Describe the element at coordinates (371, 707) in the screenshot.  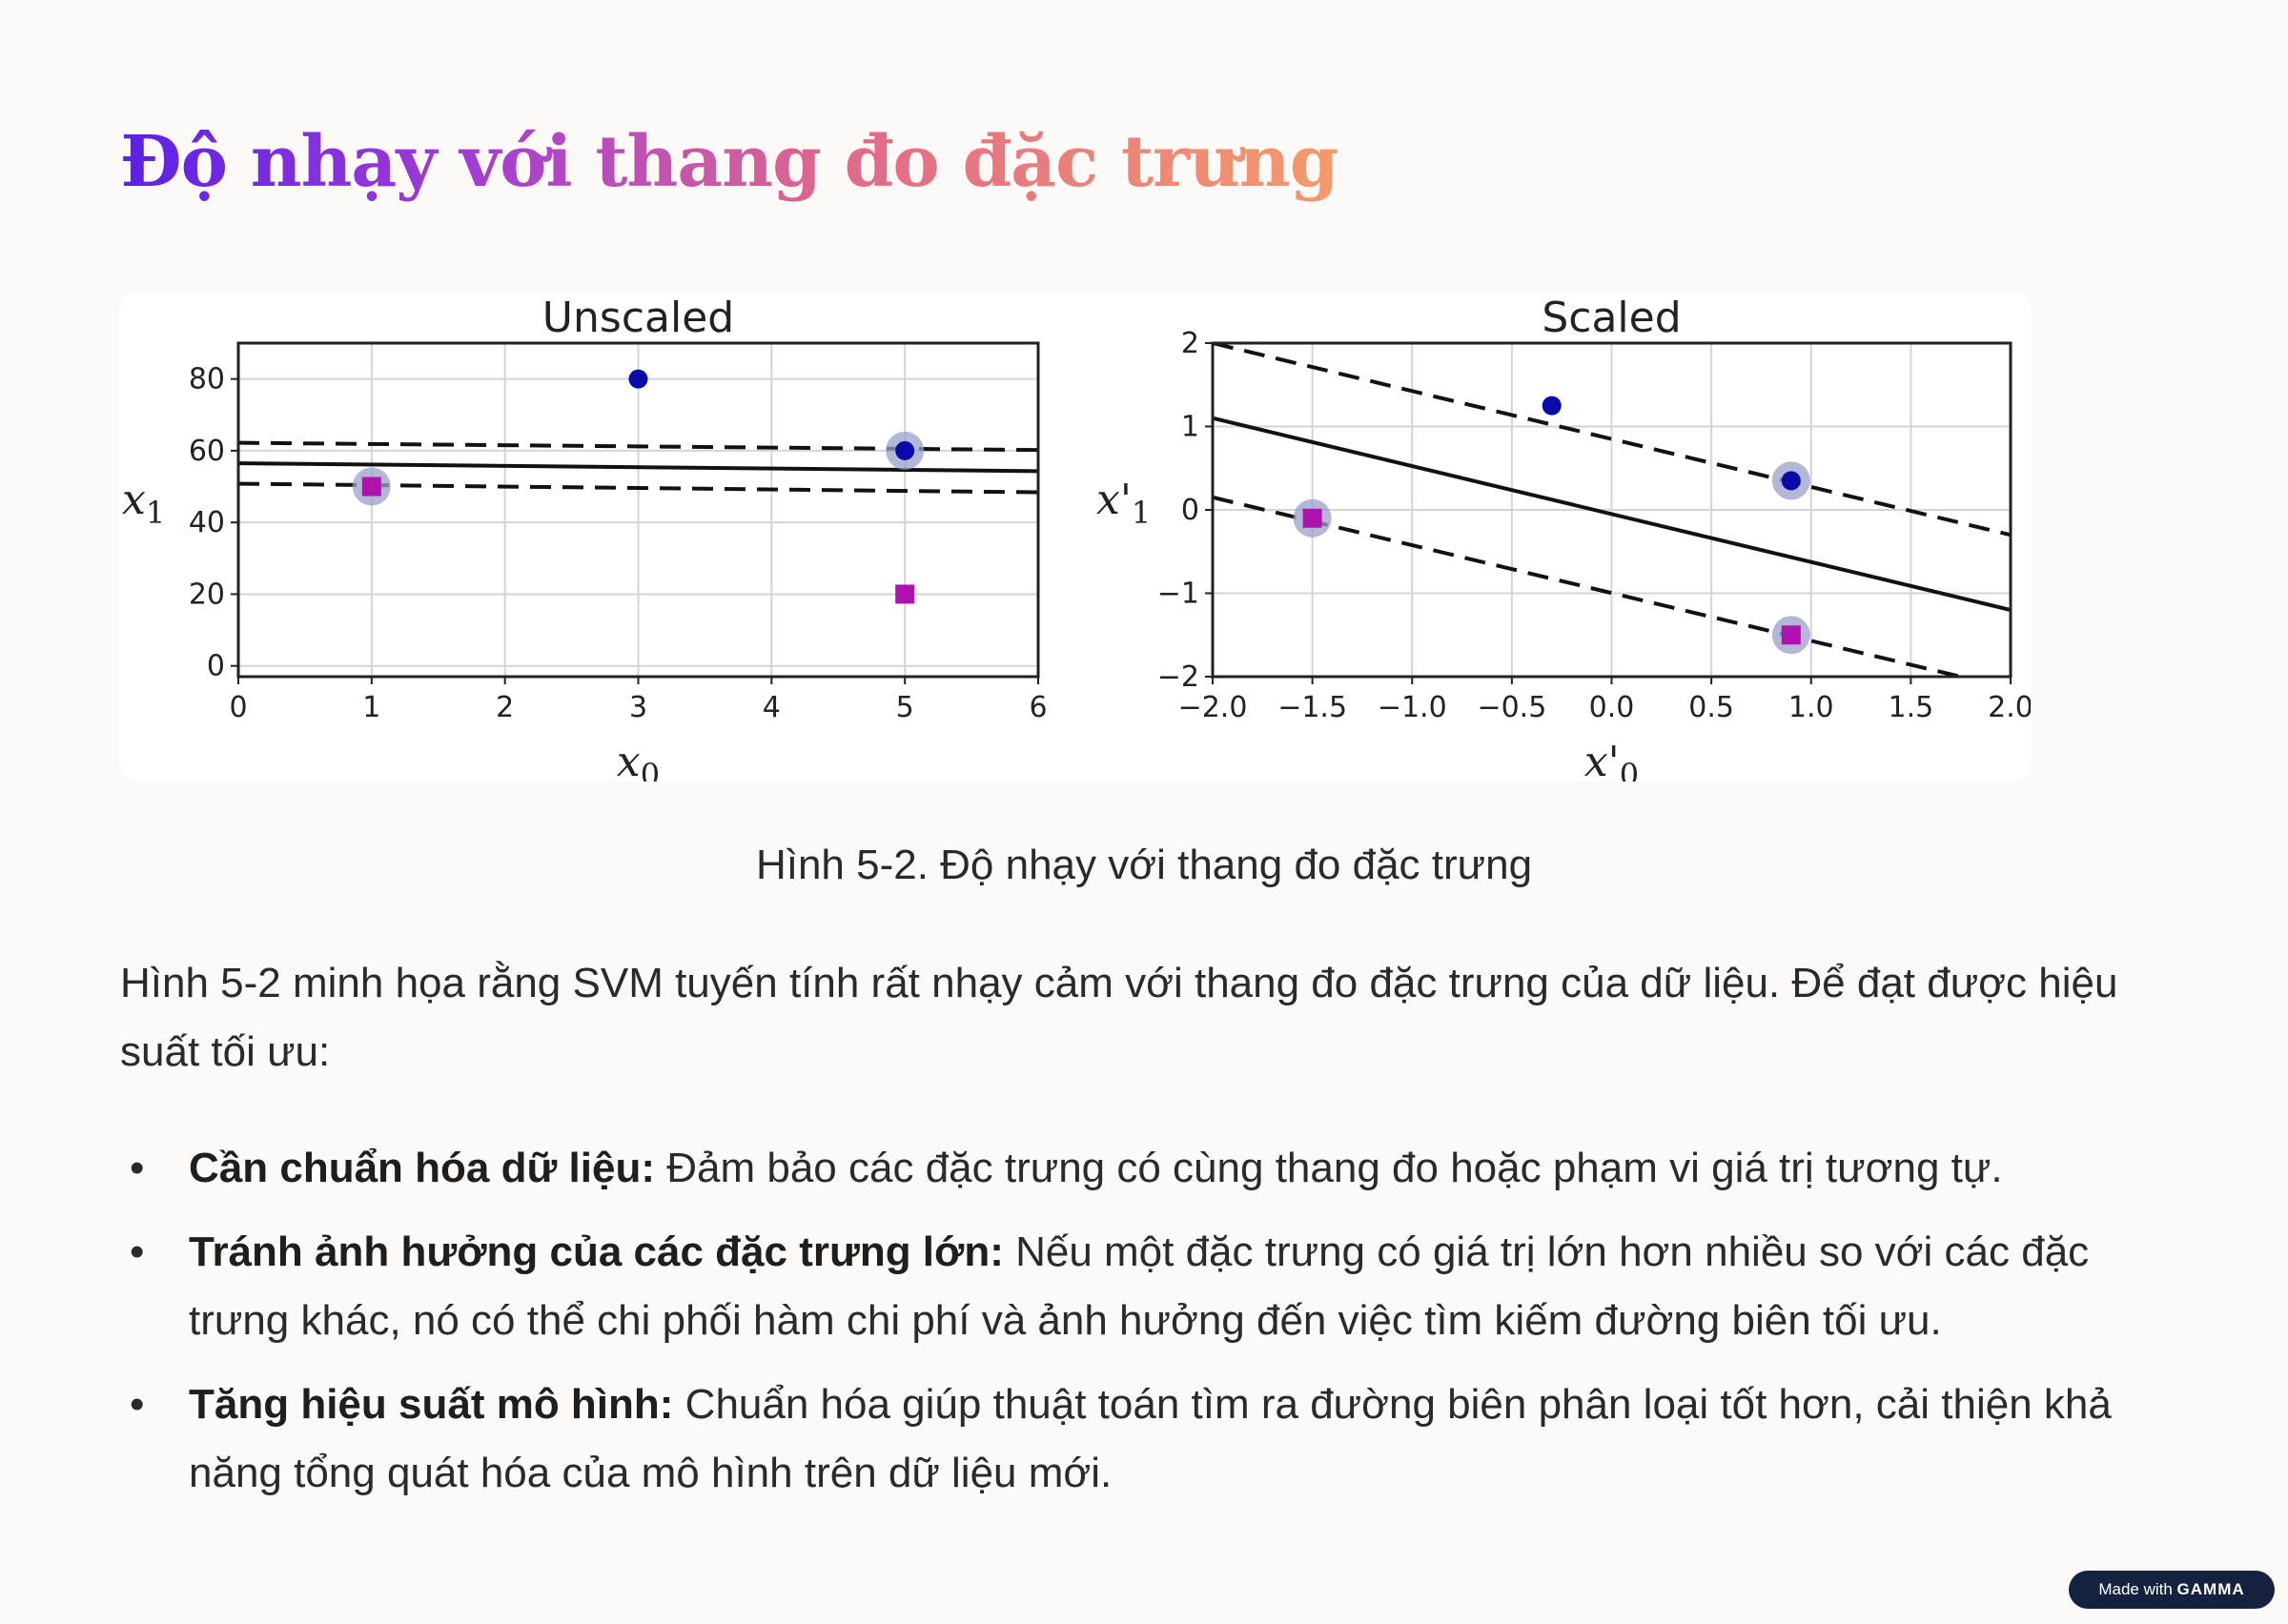
I see `x-tick-label: 1` at that location.